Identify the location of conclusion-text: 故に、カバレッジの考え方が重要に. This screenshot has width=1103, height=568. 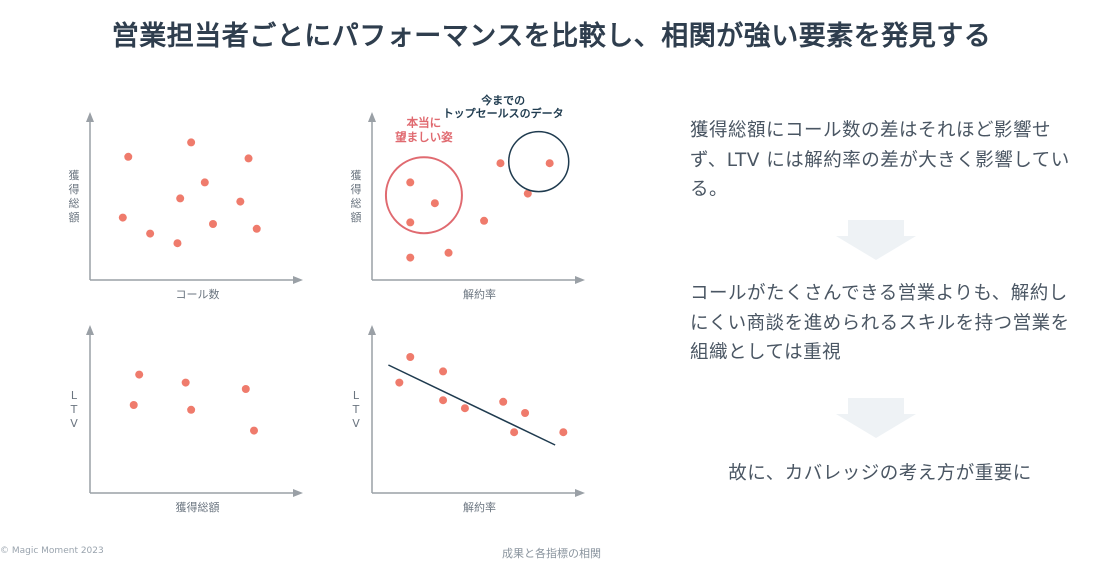
(880, 473).